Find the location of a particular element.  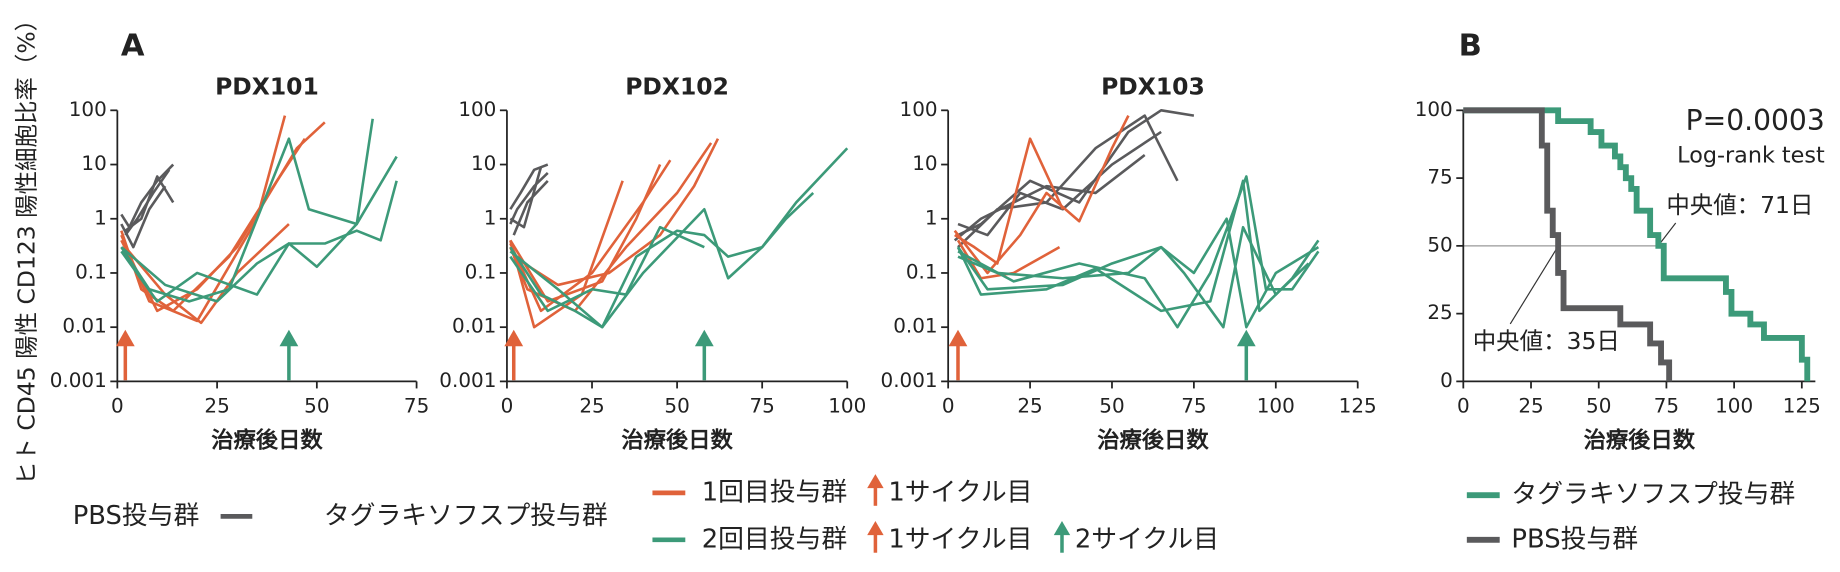

y-tick-label: 75 is located at coordinates (1439, 177).